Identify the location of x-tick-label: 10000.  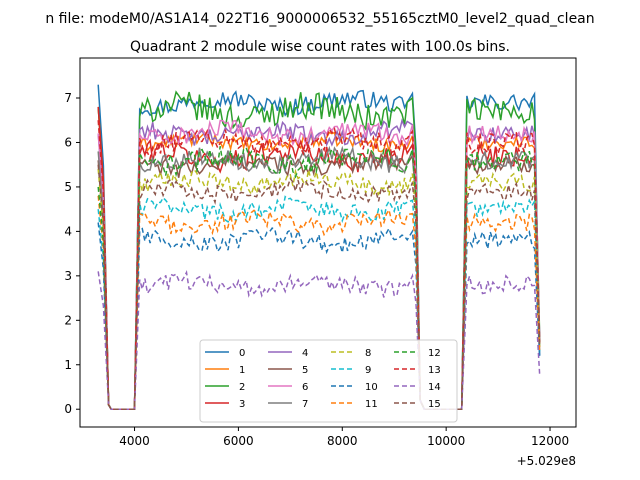
(446, 441).